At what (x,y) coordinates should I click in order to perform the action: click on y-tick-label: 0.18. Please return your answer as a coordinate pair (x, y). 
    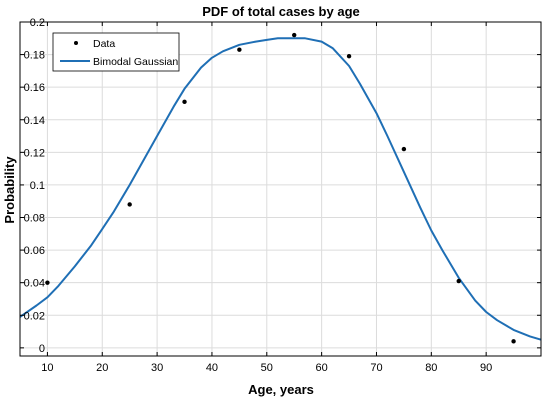
    Looking at the image, I should click on (34, 56).